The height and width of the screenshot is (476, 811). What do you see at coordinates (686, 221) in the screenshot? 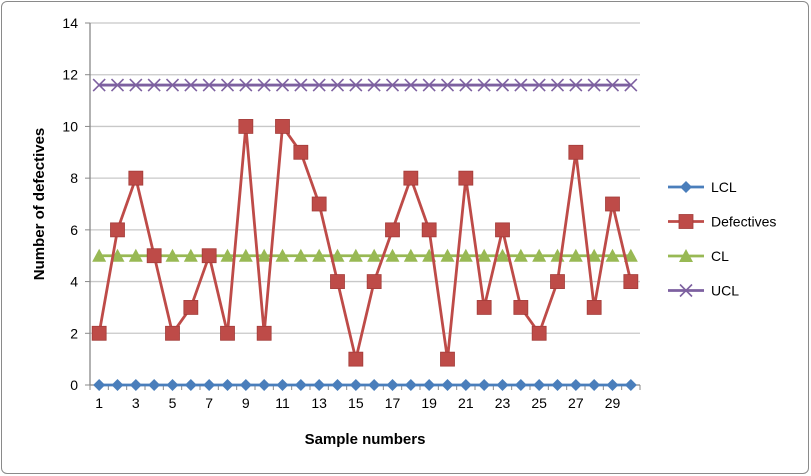
I see `legend-marker` at bounding box center [686, 221].